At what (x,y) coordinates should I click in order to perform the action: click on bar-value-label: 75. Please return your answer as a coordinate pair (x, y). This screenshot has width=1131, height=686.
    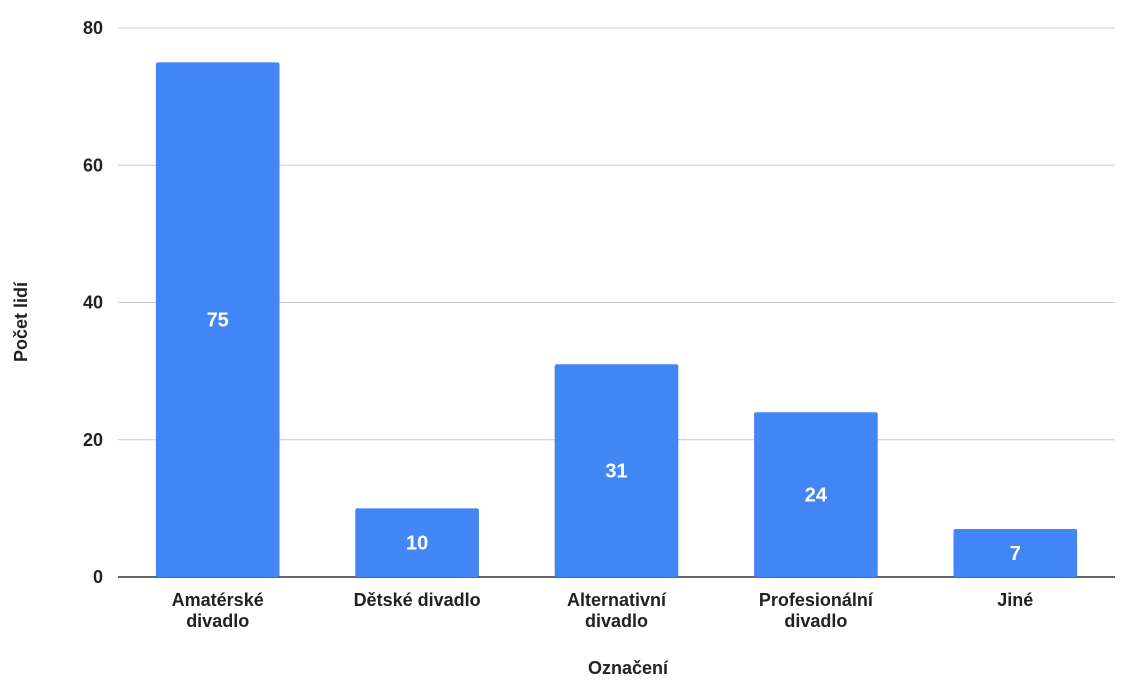
    Looking at the image, I should click on (218, 321).